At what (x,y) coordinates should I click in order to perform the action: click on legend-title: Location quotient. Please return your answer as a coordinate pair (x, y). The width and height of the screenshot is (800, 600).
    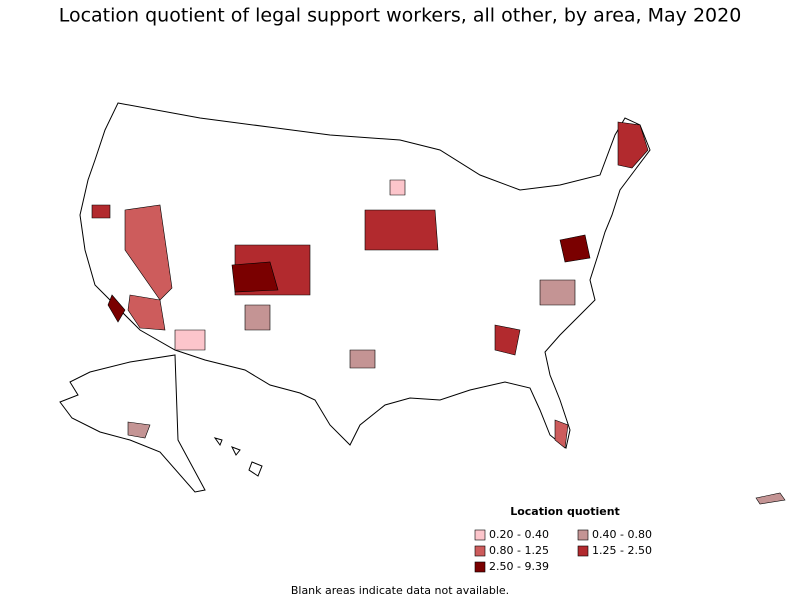
    Looking at the image, I should click on (565, 511).